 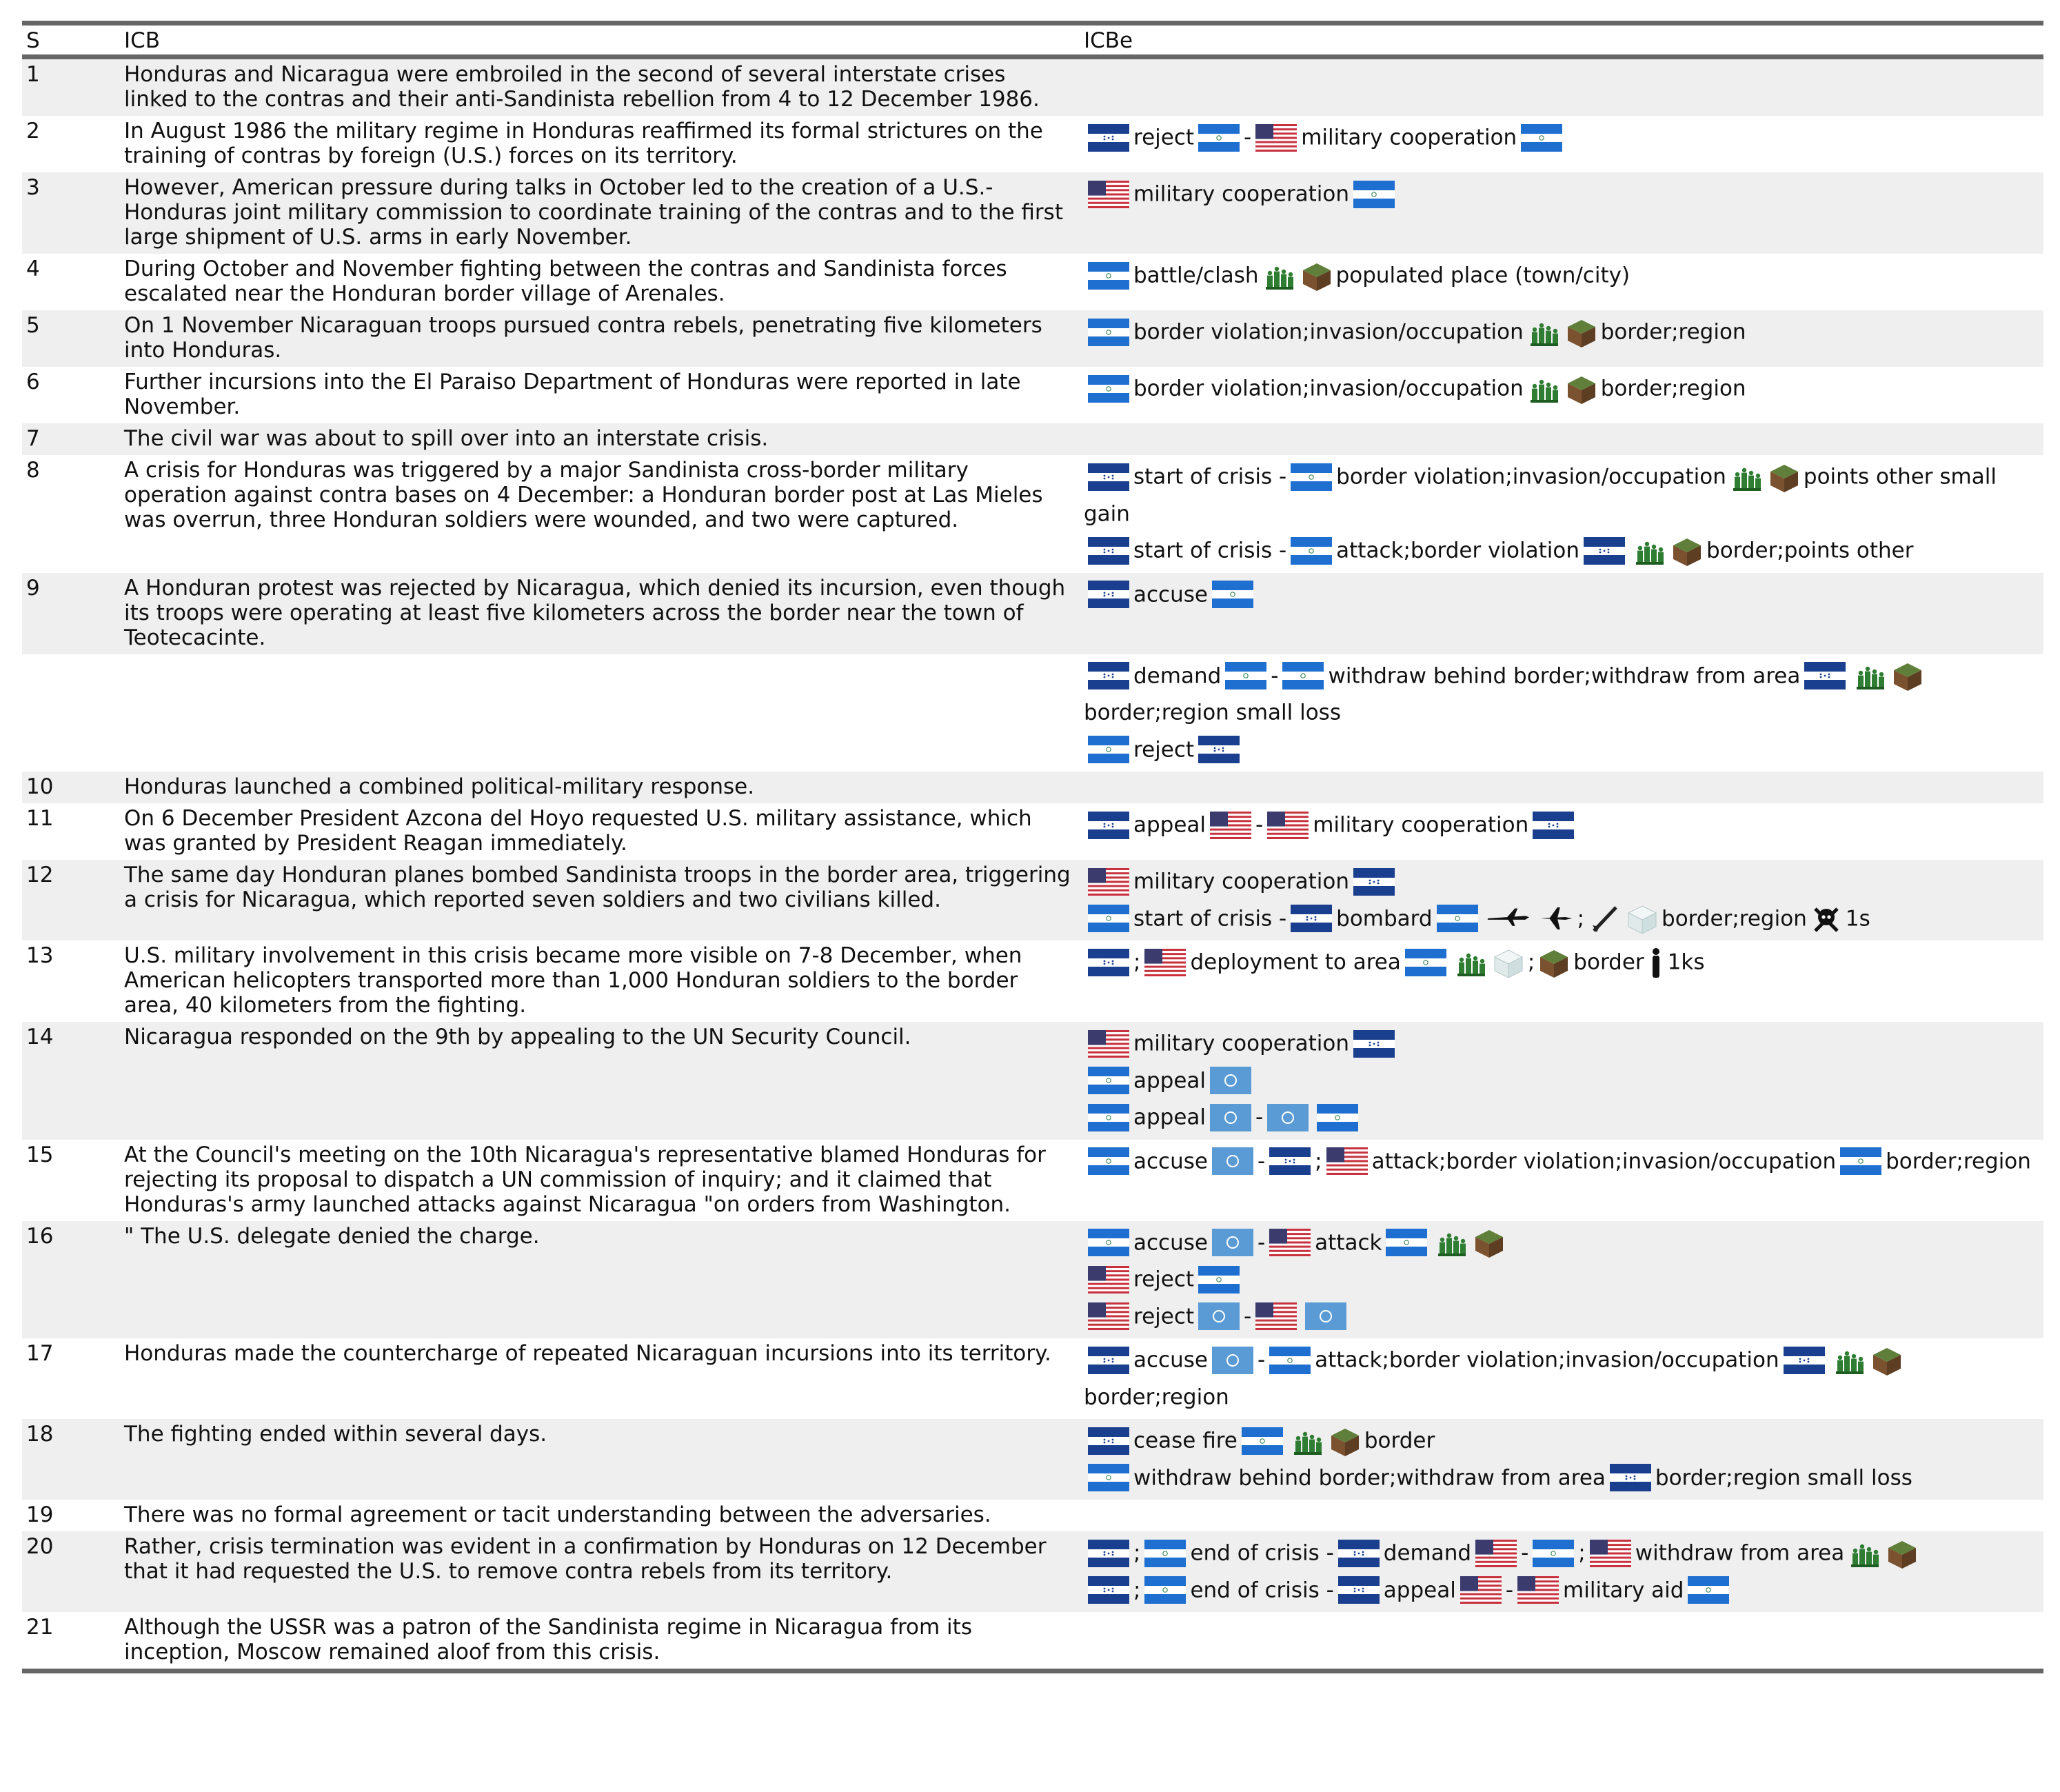 What do you see at coordinates (1561, 1043) in the screenshot?
I see `icbe-line: military cooperation` at bounding box center [1561, 1043].